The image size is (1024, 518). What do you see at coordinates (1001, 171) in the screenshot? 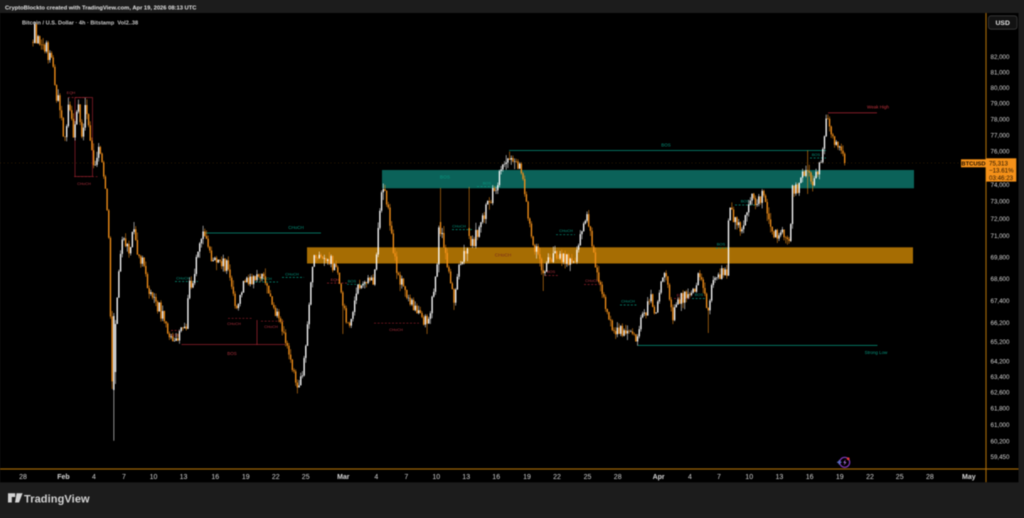
I see `svg-text: −13.61%` at bounding box center [1001, 171].